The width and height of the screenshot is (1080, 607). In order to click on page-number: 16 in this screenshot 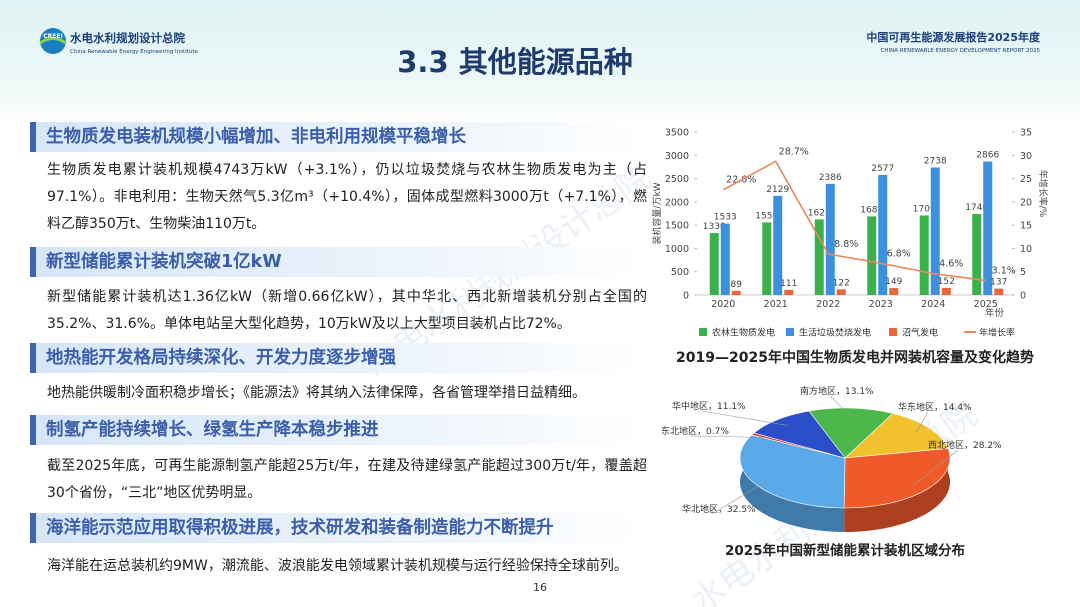, I will do `click(540, 587)`.